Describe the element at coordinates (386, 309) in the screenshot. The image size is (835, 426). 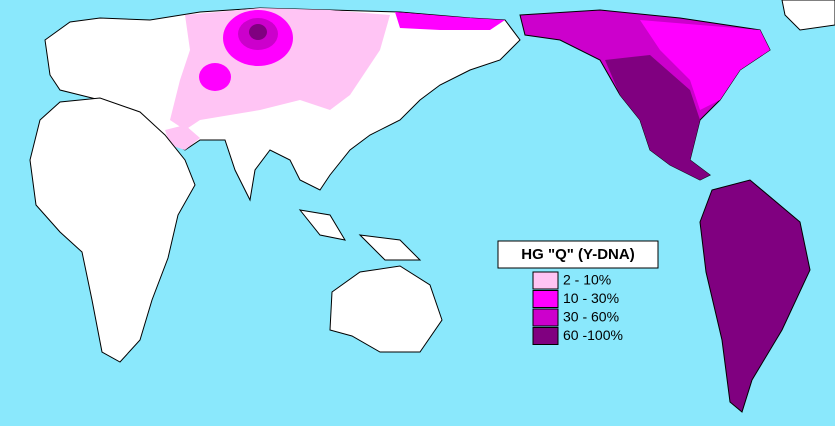
I see `australia` at that location.